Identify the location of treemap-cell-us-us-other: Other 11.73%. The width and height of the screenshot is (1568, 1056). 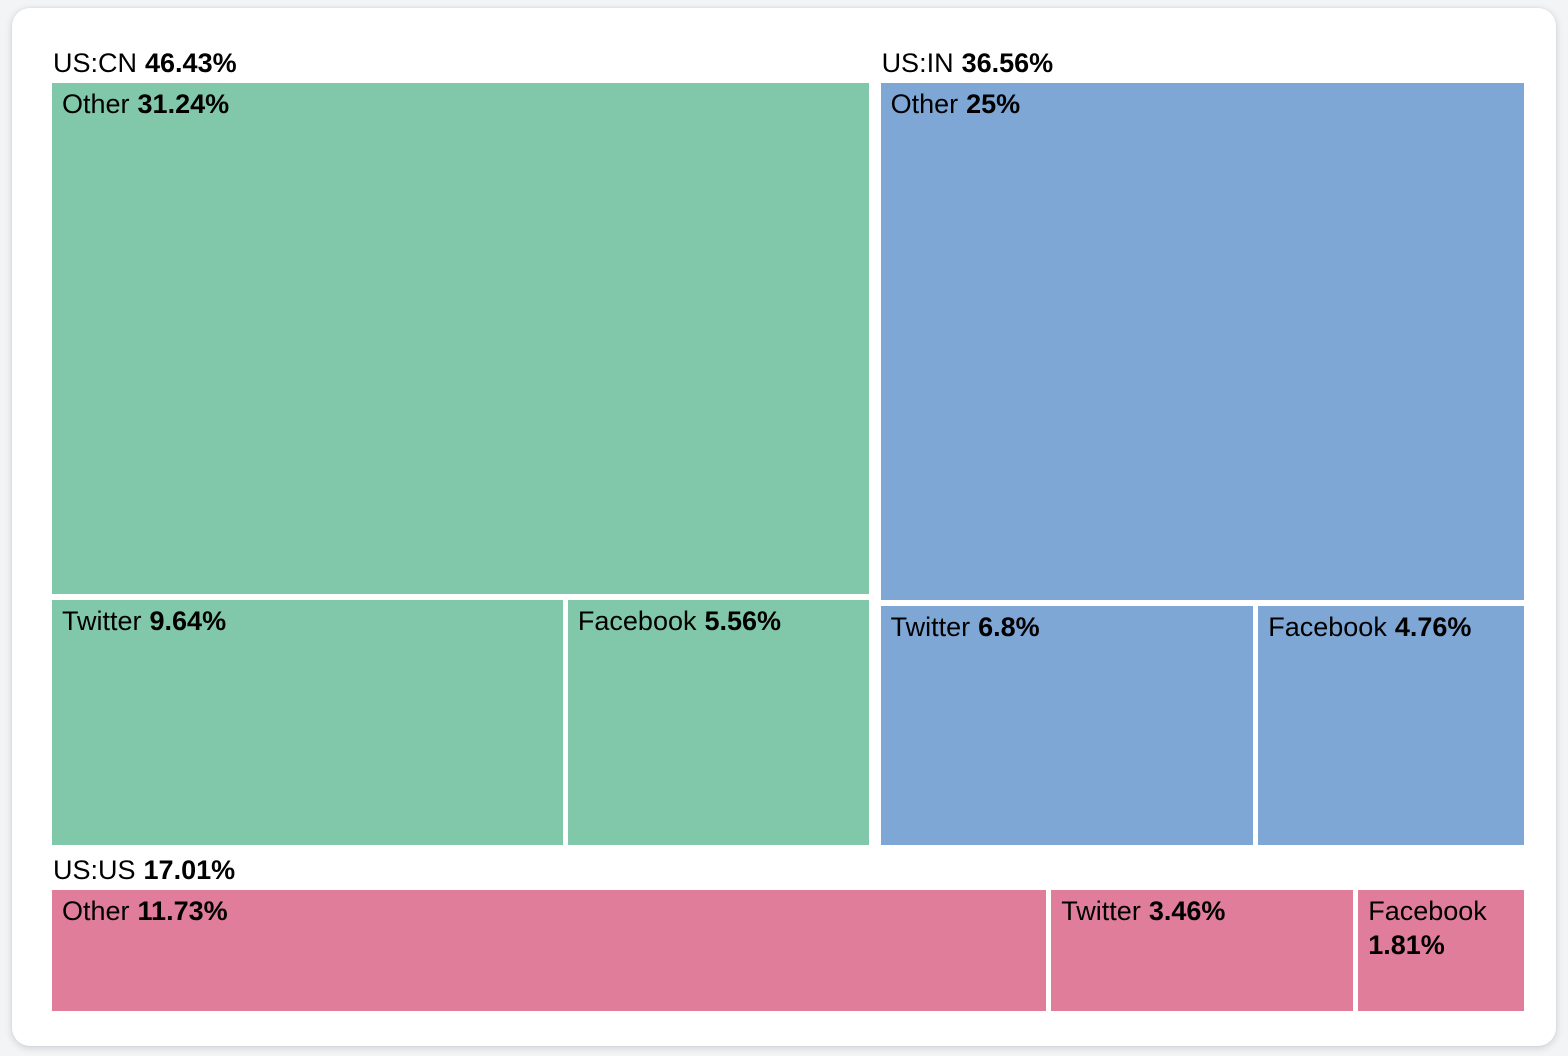
(549, 950).